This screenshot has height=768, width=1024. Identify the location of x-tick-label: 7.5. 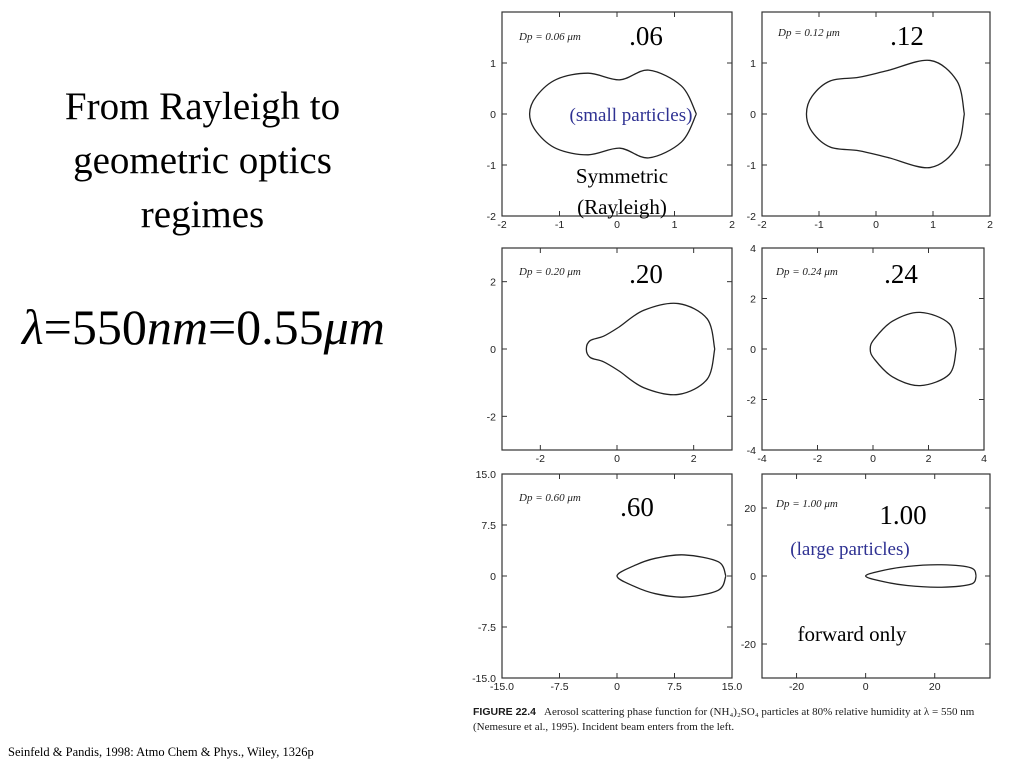
(674, 687).